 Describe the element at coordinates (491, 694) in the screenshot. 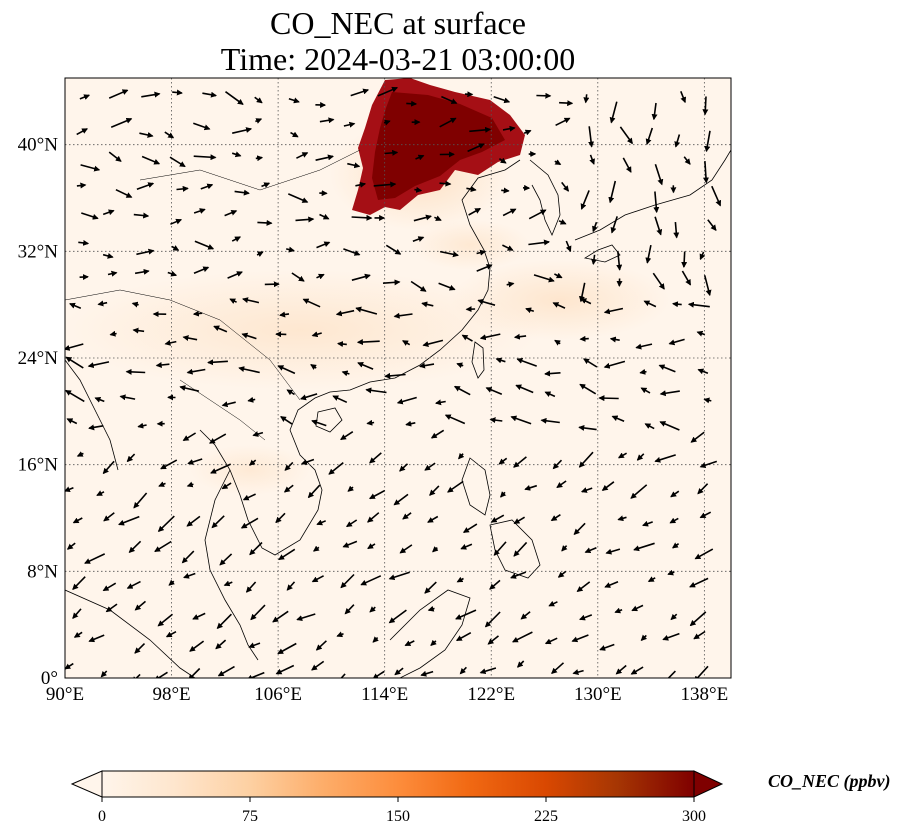

I see `lon-tick-label: 122°E` at that location.